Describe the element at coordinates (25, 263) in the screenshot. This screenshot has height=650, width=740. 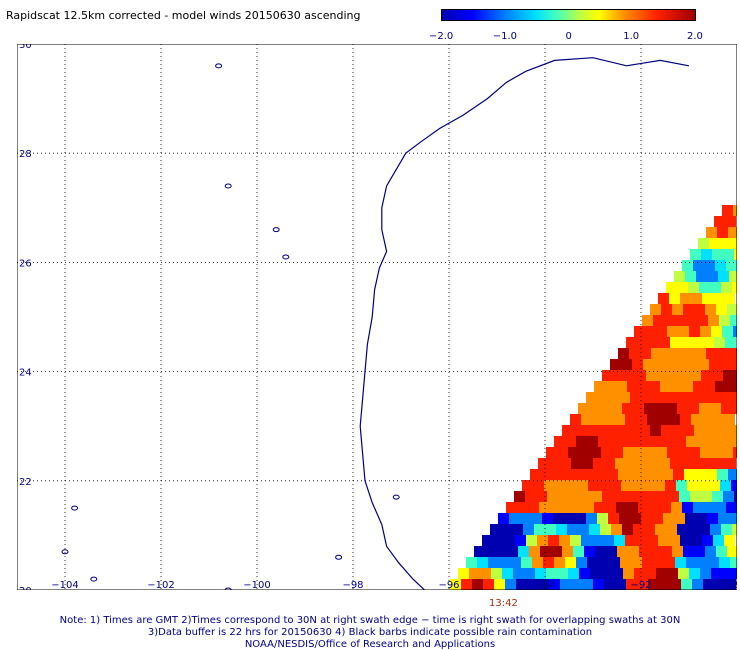
I see `latitude-tick-label: 26` at that location.